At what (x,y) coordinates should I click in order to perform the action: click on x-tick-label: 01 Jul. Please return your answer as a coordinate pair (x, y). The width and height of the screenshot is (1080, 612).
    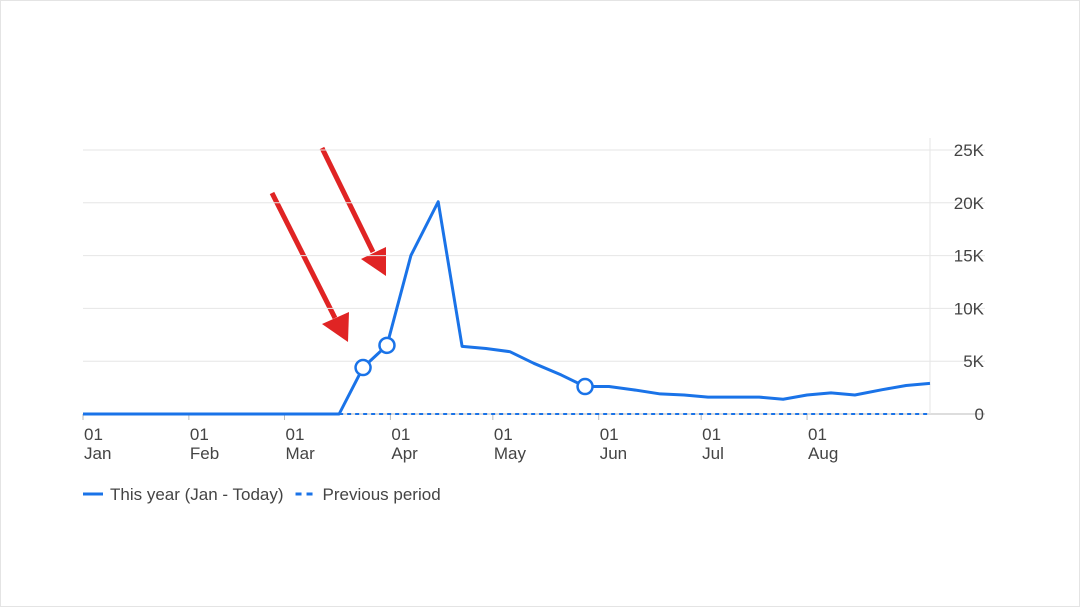
    Looking at the image, I should click on (713, 444).